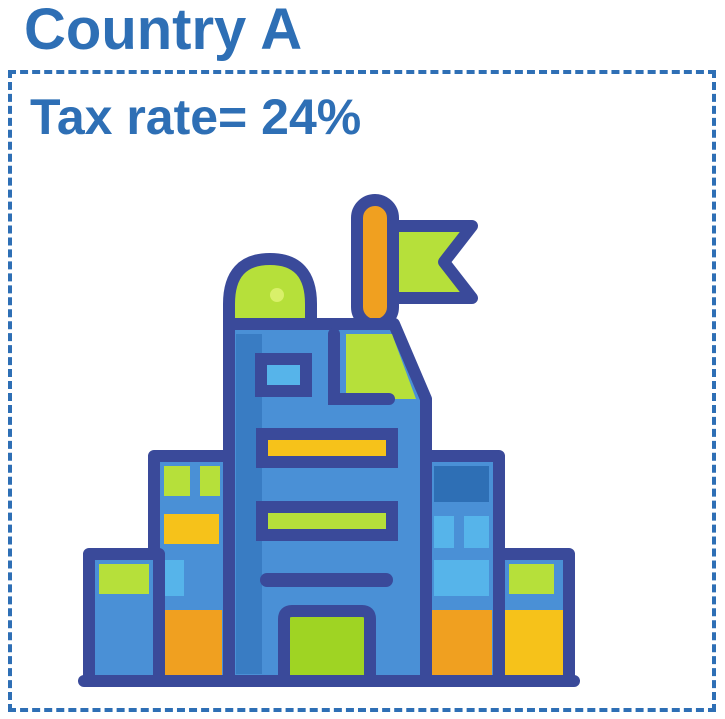 The width and height of the screenshot is (725, 719). What do you see at coordinates (196, 117) in the screenshot?
I see `tax-rate-label: Tax rate= 24%` at bounding box center [196, 117].